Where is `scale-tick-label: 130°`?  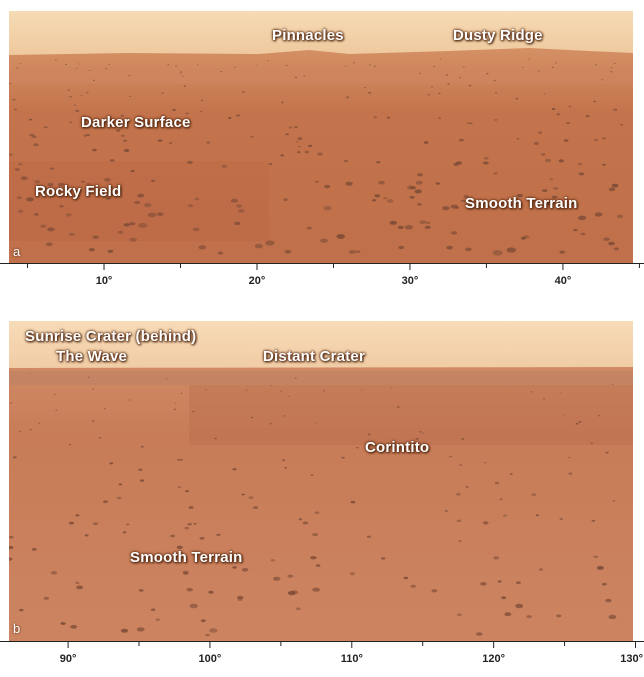
scale-tick-label: 130° is located at coordinates (631, 659).